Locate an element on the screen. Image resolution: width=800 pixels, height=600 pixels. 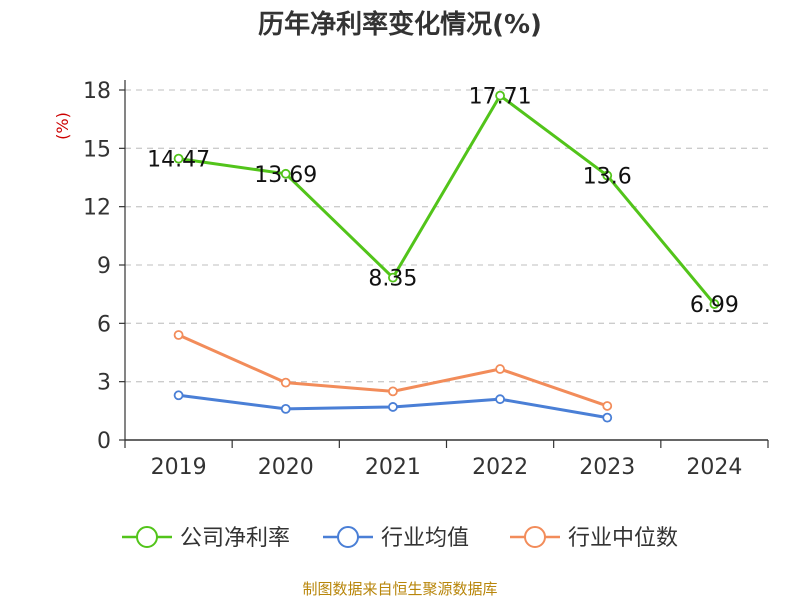
legend: 公司净利率 行业均值 行业中位数 is located at coordinates (400, 538).